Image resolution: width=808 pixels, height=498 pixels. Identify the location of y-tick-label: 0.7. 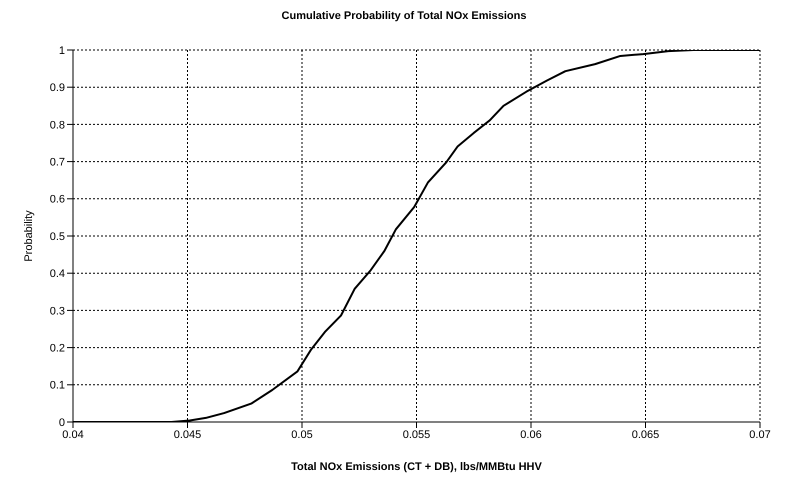
(57, 162).